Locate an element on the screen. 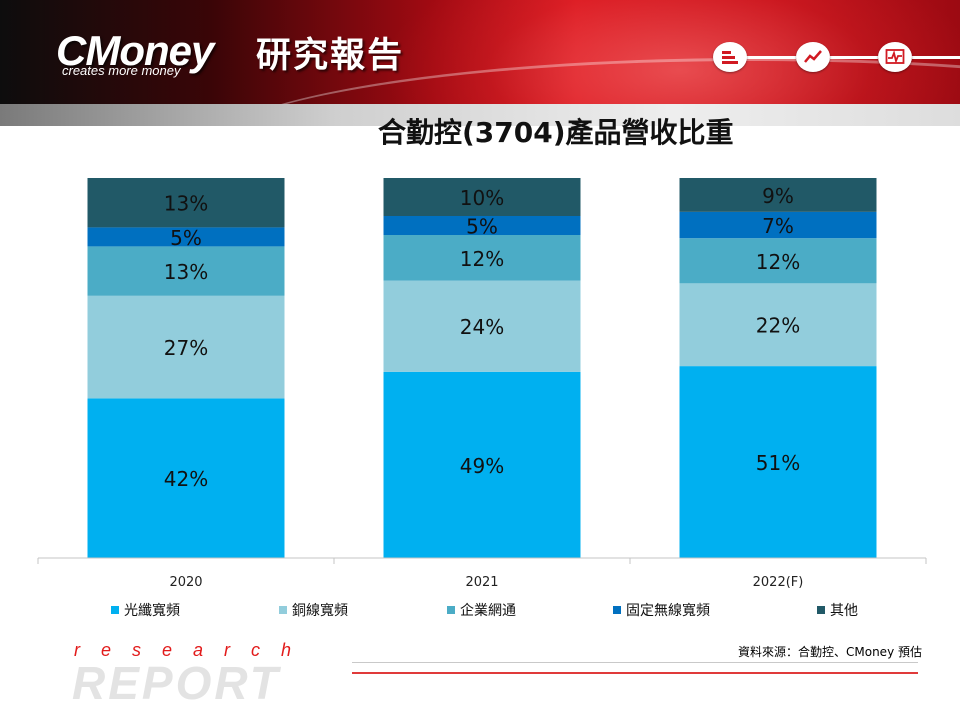 The height and width of the screenshot is (720, 960). legend-item: 企業網通 is located at coordinates (481, 611).